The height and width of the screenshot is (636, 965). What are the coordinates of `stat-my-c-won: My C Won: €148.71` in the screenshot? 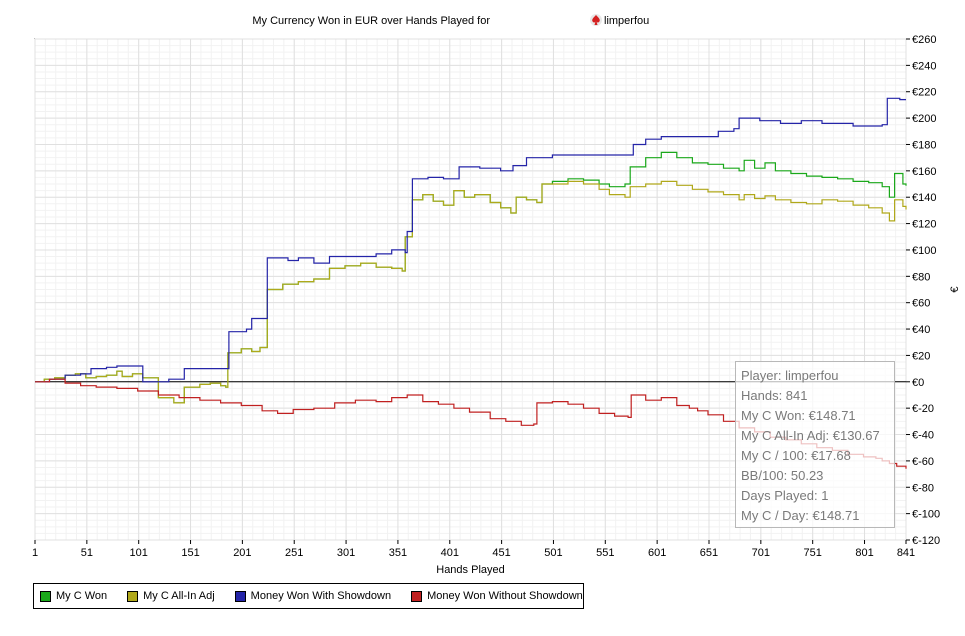 It's located at (798, 415).